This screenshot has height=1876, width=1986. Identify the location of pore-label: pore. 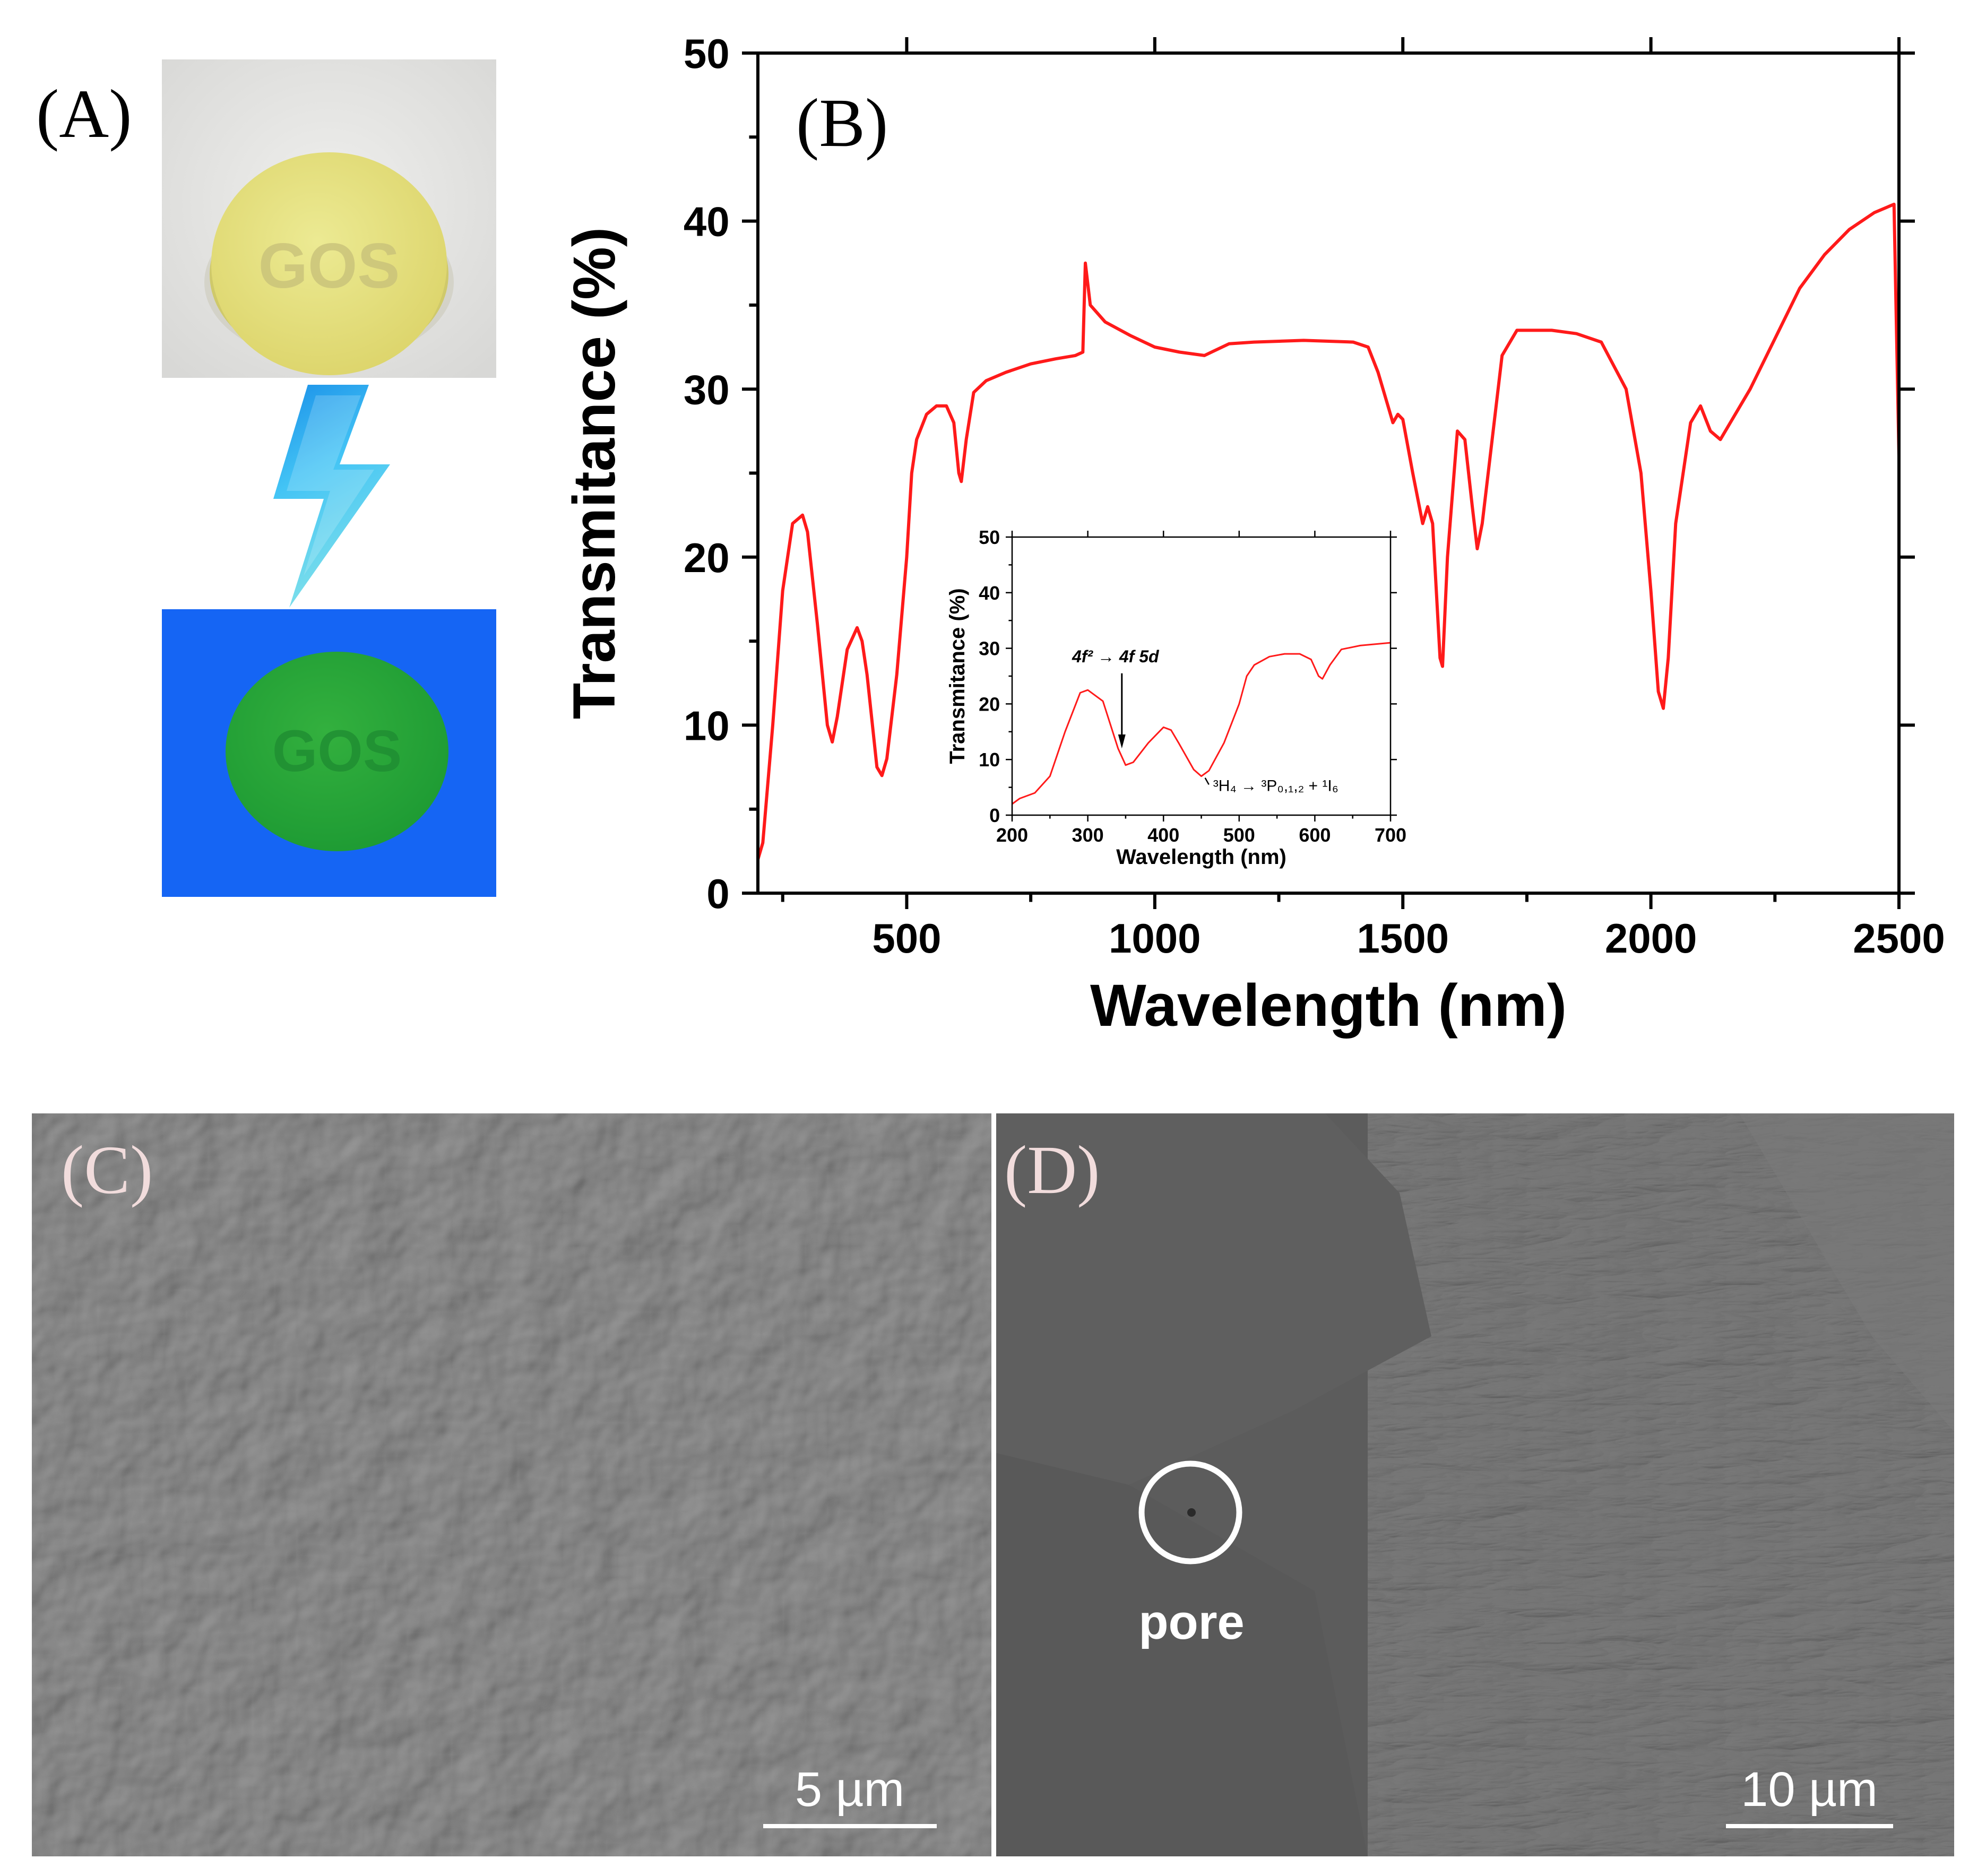
(1191, 1622).